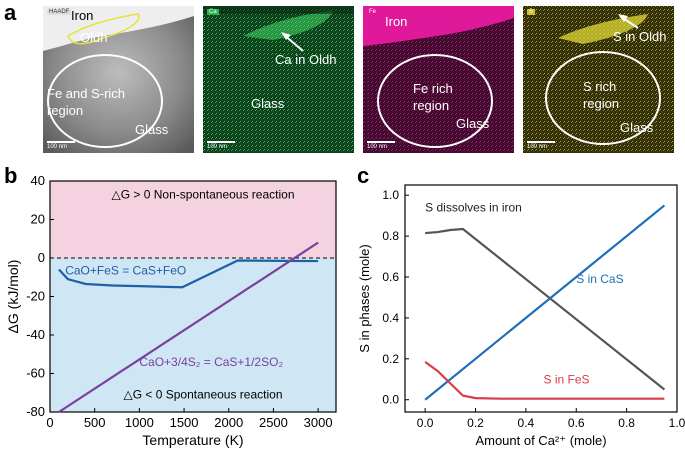 This screenshot has height=455, width=685. What do you see at coordinates (139, 422) in the screenshot?
I see `x-tick-label: 1000` at bounding box center [139, 422].